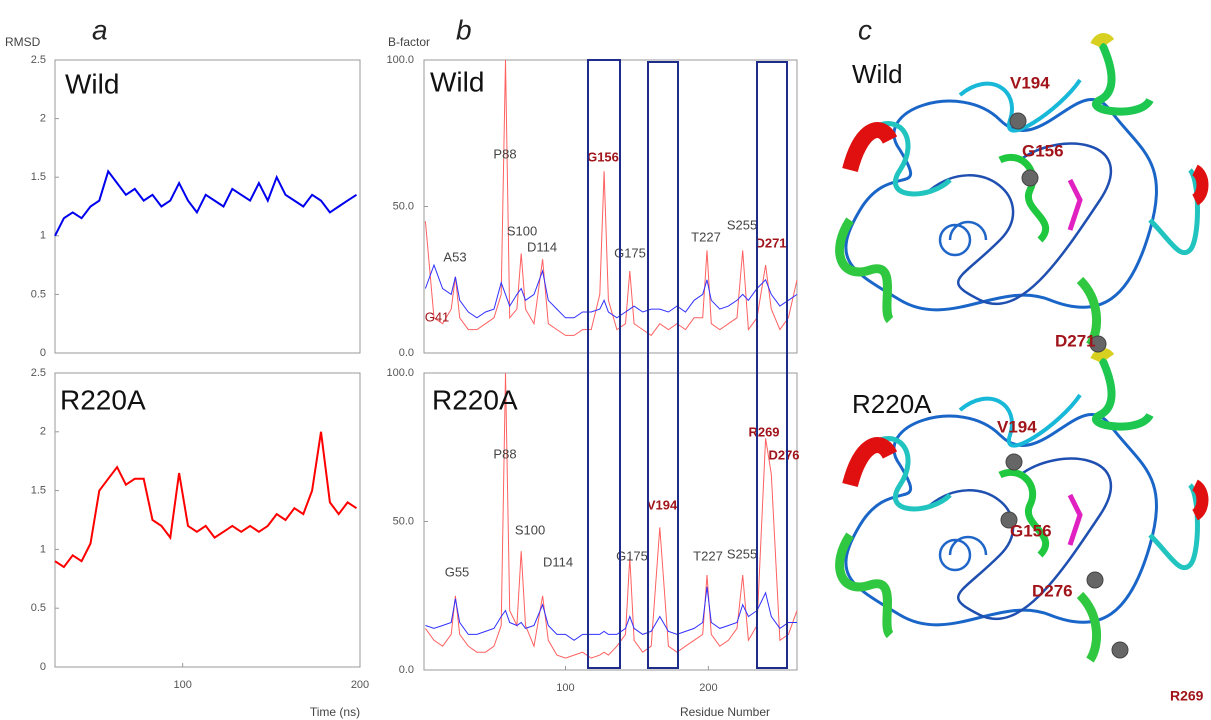  Describe the element at coordinates (409, 42) in the screenshot. I see `y-axis-label: B-factor` at that location.